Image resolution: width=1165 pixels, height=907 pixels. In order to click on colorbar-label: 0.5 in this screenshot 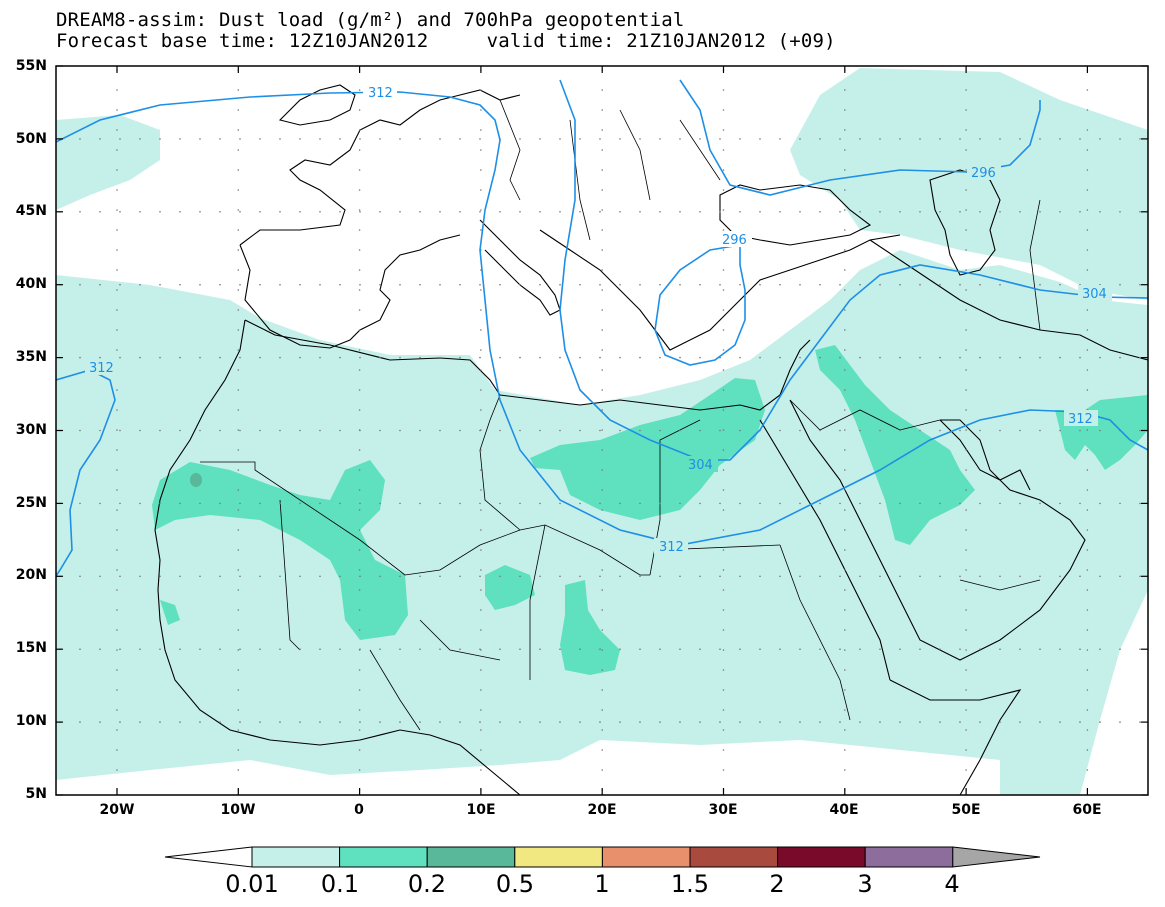, I will do `click(515, 884)`.